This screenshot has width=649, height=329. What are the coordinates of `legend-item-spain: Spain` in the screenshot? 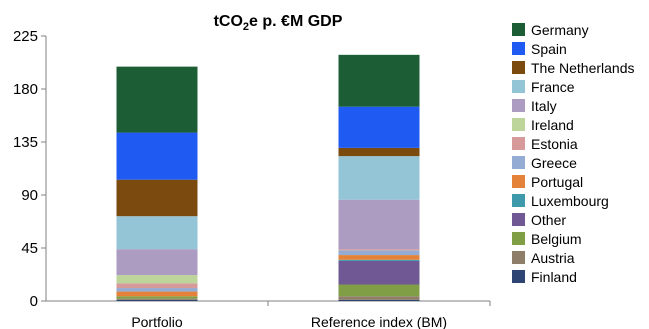 It's located at (580, 48).